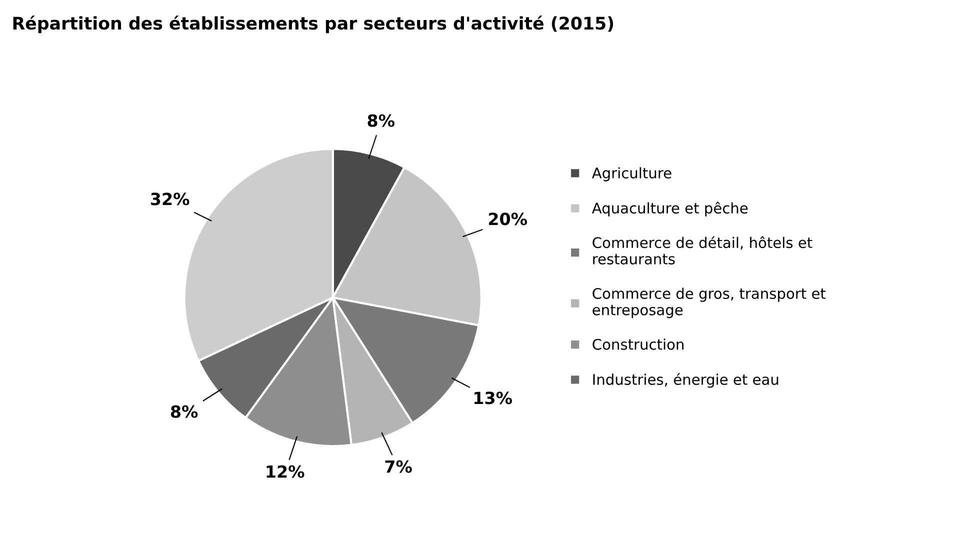 This screenshot has height=541, width=979. Describe the element at coordinates (685, 380) in the screenshot. I see `legend-label: Industries, énergie et eau` at that location.